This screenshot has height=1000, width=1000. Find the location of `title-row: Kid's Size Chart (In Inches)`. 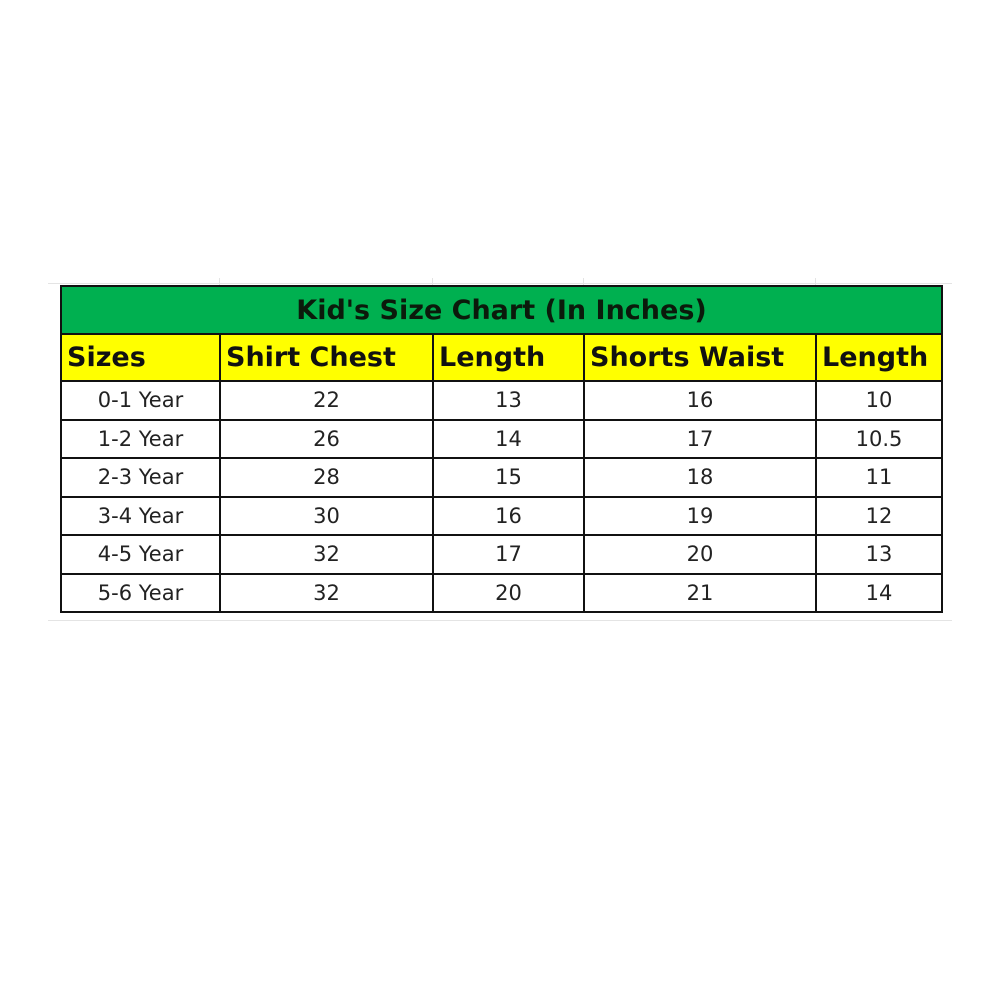

title-row: Kid's Size Chart (In Inches) is located at coordinates (501, 310).